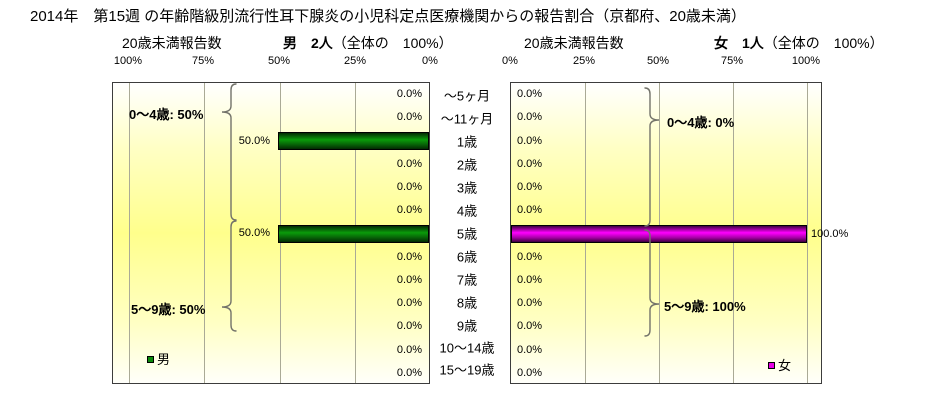 This screenshot has height=417, width=949. Describe the element at coordinates (830, 234) in the screenshot. I see `value-label: 100.0%` at that location.